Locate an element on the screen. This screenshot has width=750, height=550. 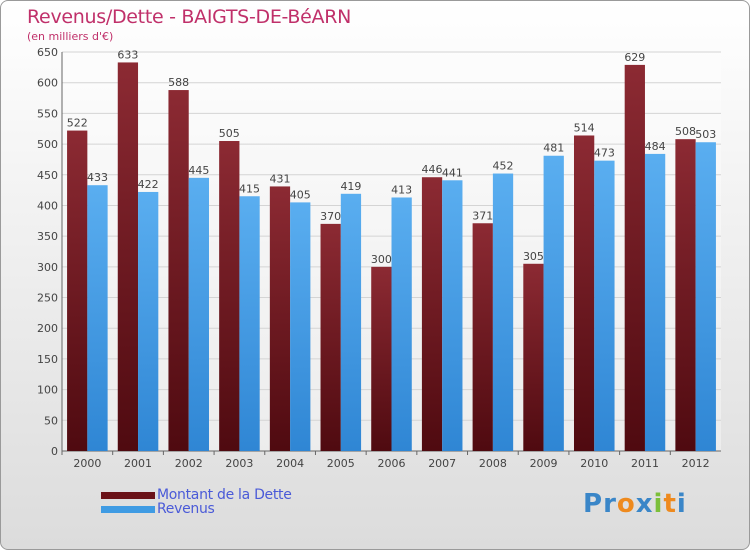
data-label-dette-2008: 371 is located at coordinates (482, 215).